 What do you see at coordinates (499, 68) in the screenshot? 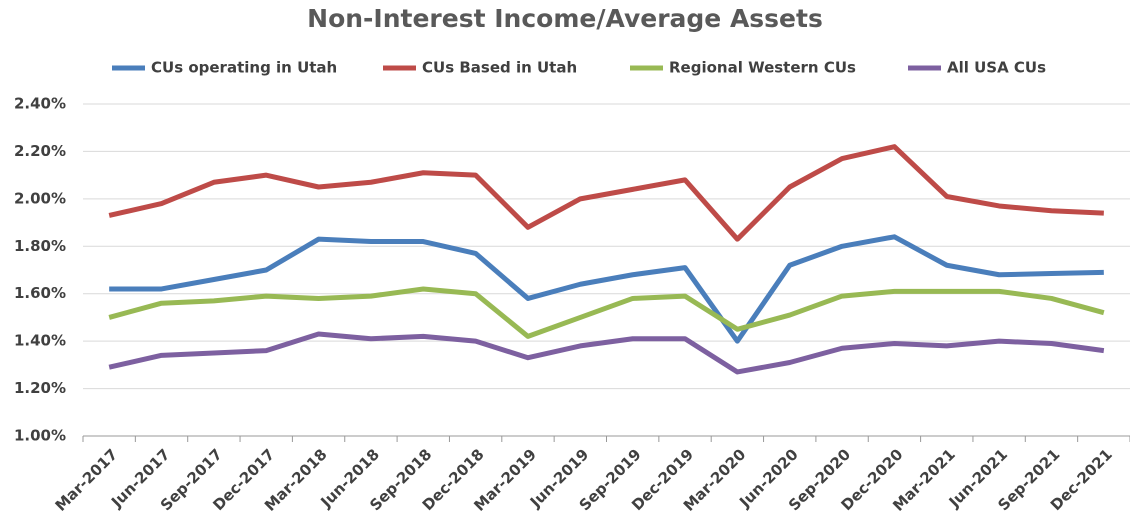
I see `legend-label: CUs Based in Utah` at bounding box center [499, 68].